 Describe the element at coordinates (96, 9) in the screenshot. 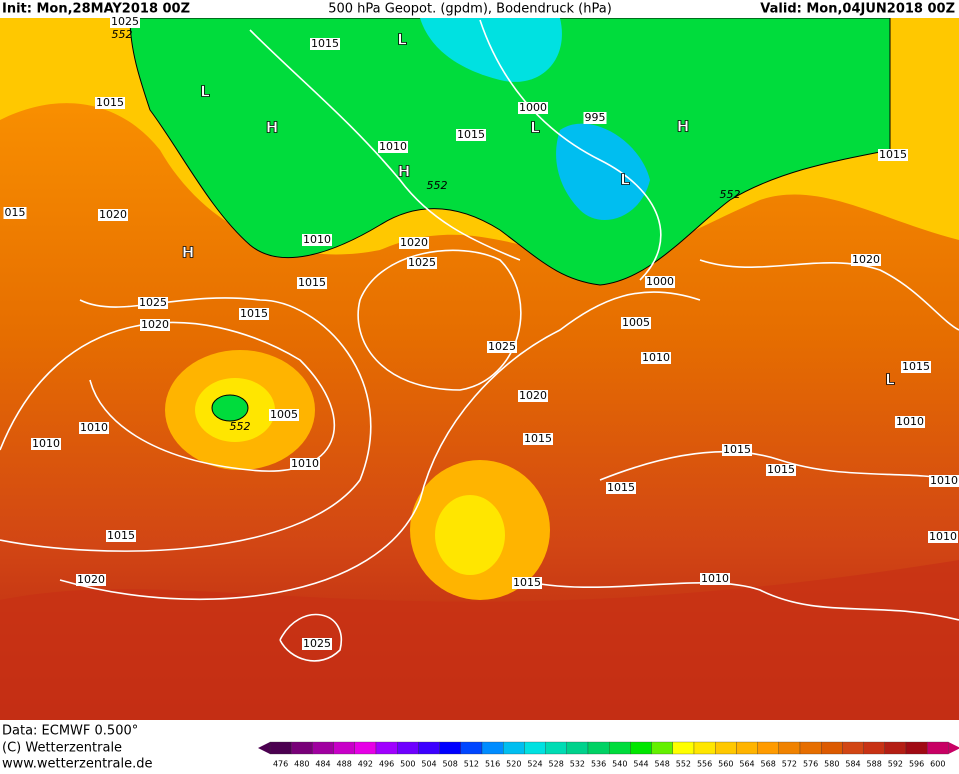

I see `init-time: Init: Mon,28MAY2018 00Z` at that location.